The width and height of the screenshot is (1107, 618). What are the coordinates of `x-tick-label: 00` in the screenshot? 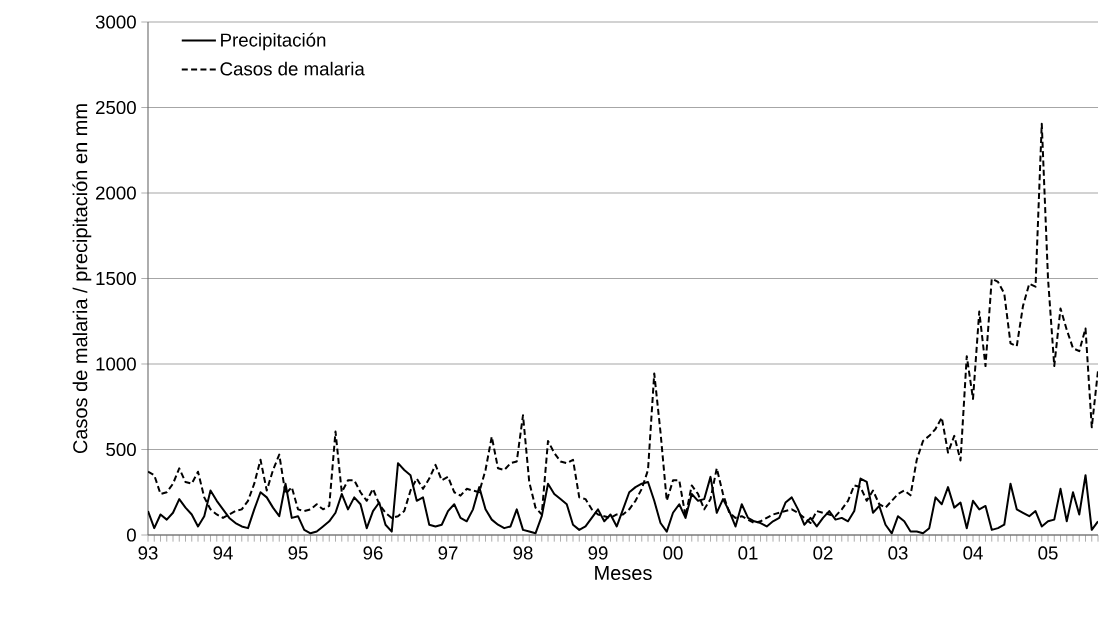 It's located at (673, 553).